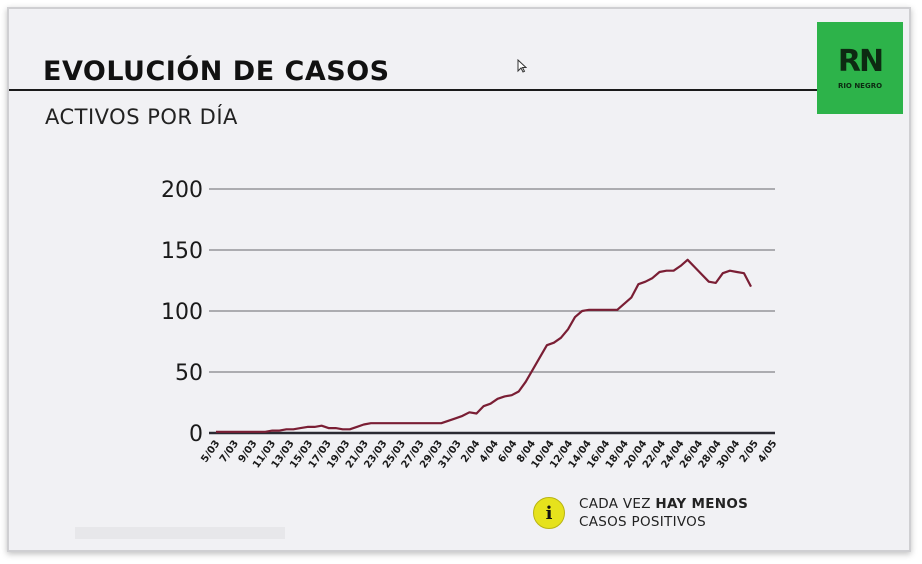  What do you see at coordinates (507, 451) in the screenshot?
I see `x-tick-label: 6/04` at bounding box center [507, 451].